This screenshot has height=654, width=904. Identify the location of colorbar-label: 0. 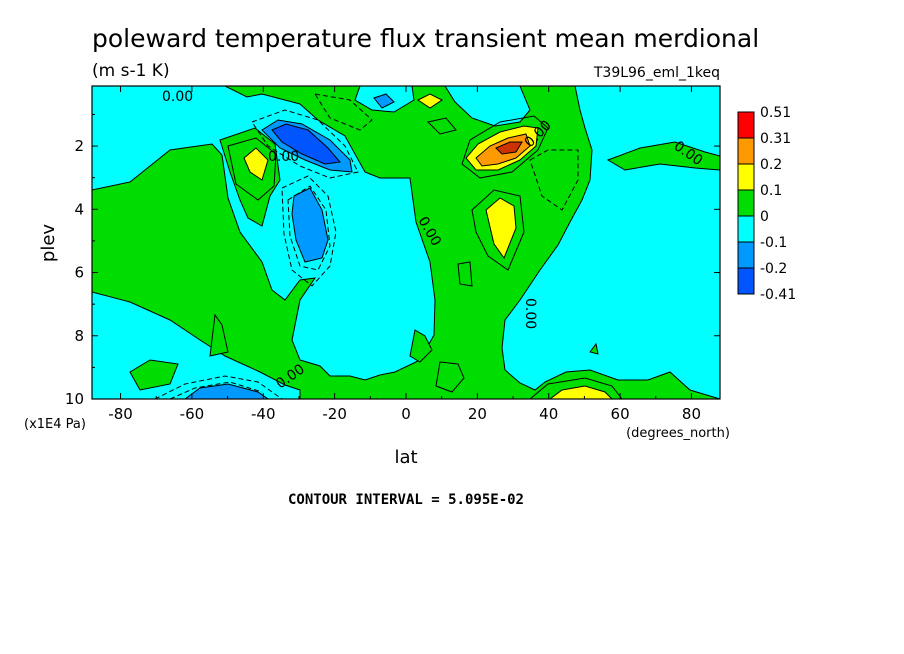
(764, 217).